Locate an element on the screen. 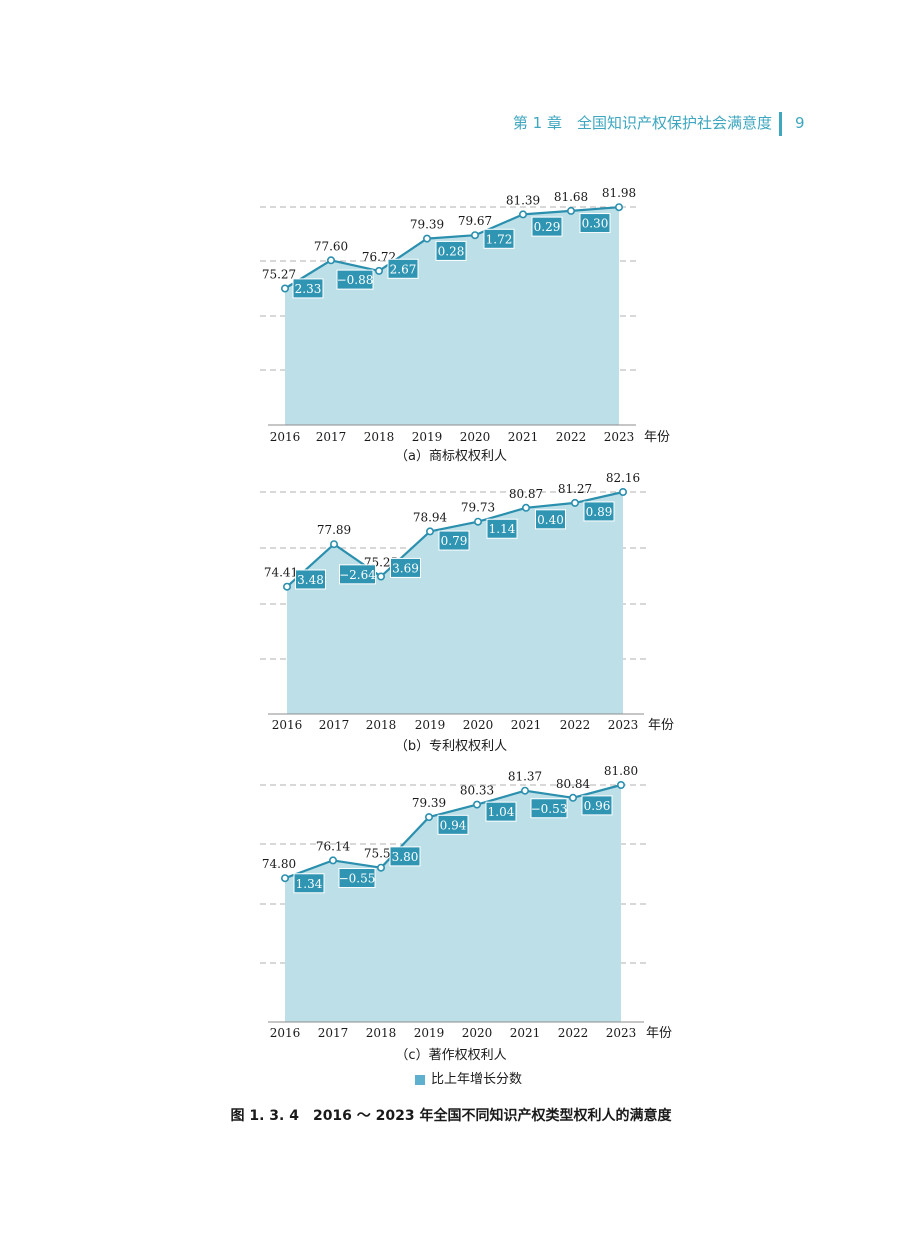  change-label: 3.69 is located at coordinates (405, 568).